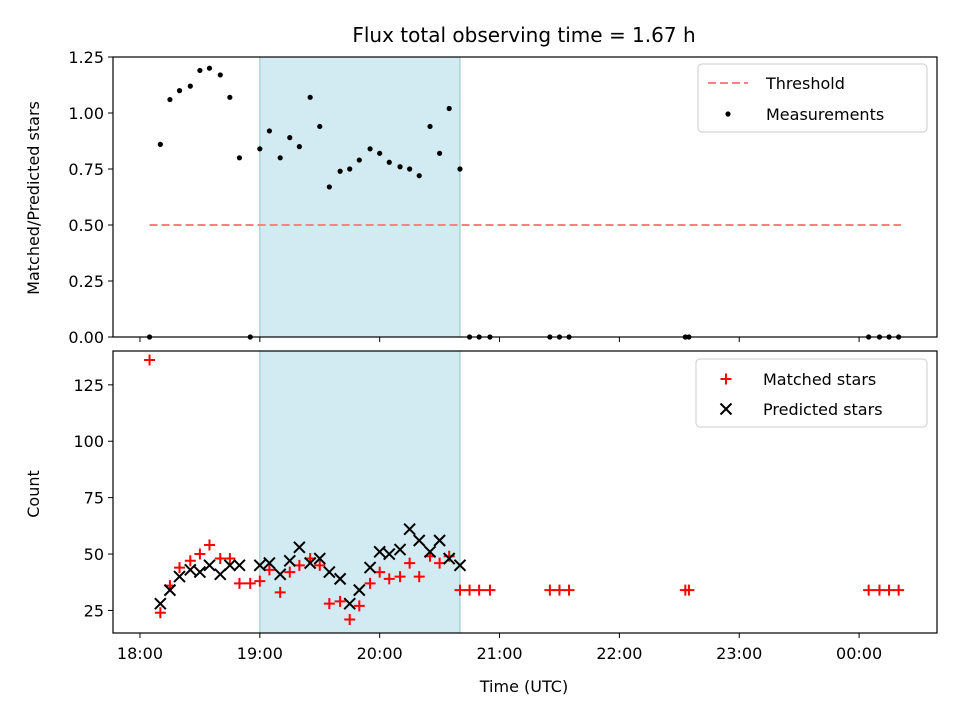 Image resolution: width=960 pixels, height=720 pixels. I want to click on bottom-legend-box, so click(811, 393).